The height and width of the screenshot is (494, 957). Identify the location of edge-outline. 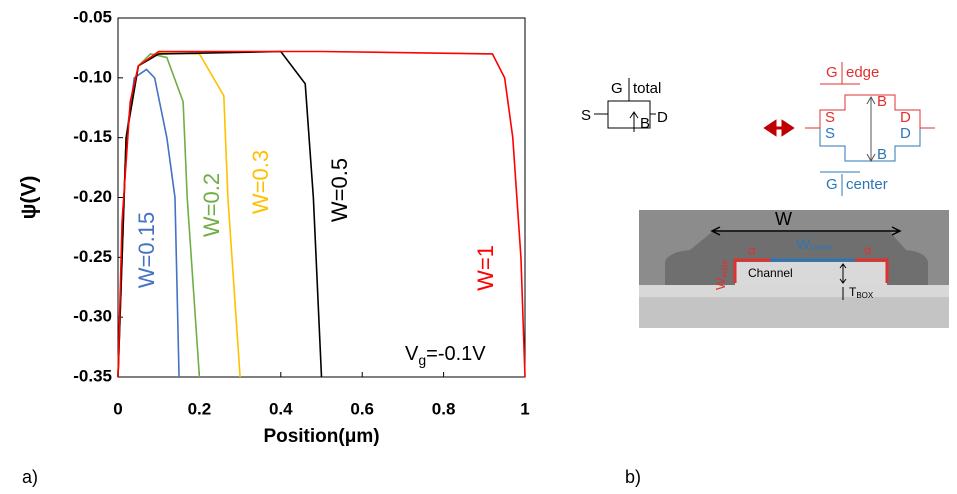
(870, 111).